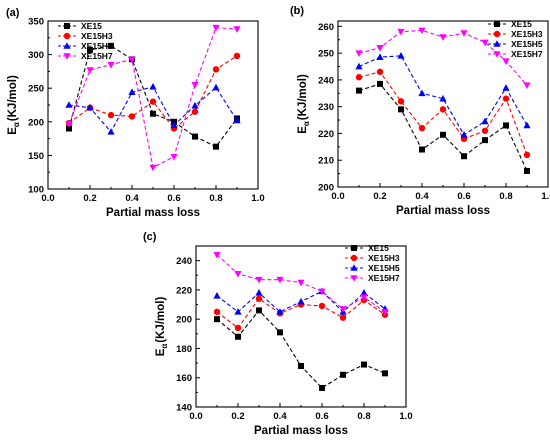 The width and height of the screenshot is (550, 442). Describe the element at coordinates (237, 416) in the screenshot. I see `x-tick-label: 0.2` at that location.